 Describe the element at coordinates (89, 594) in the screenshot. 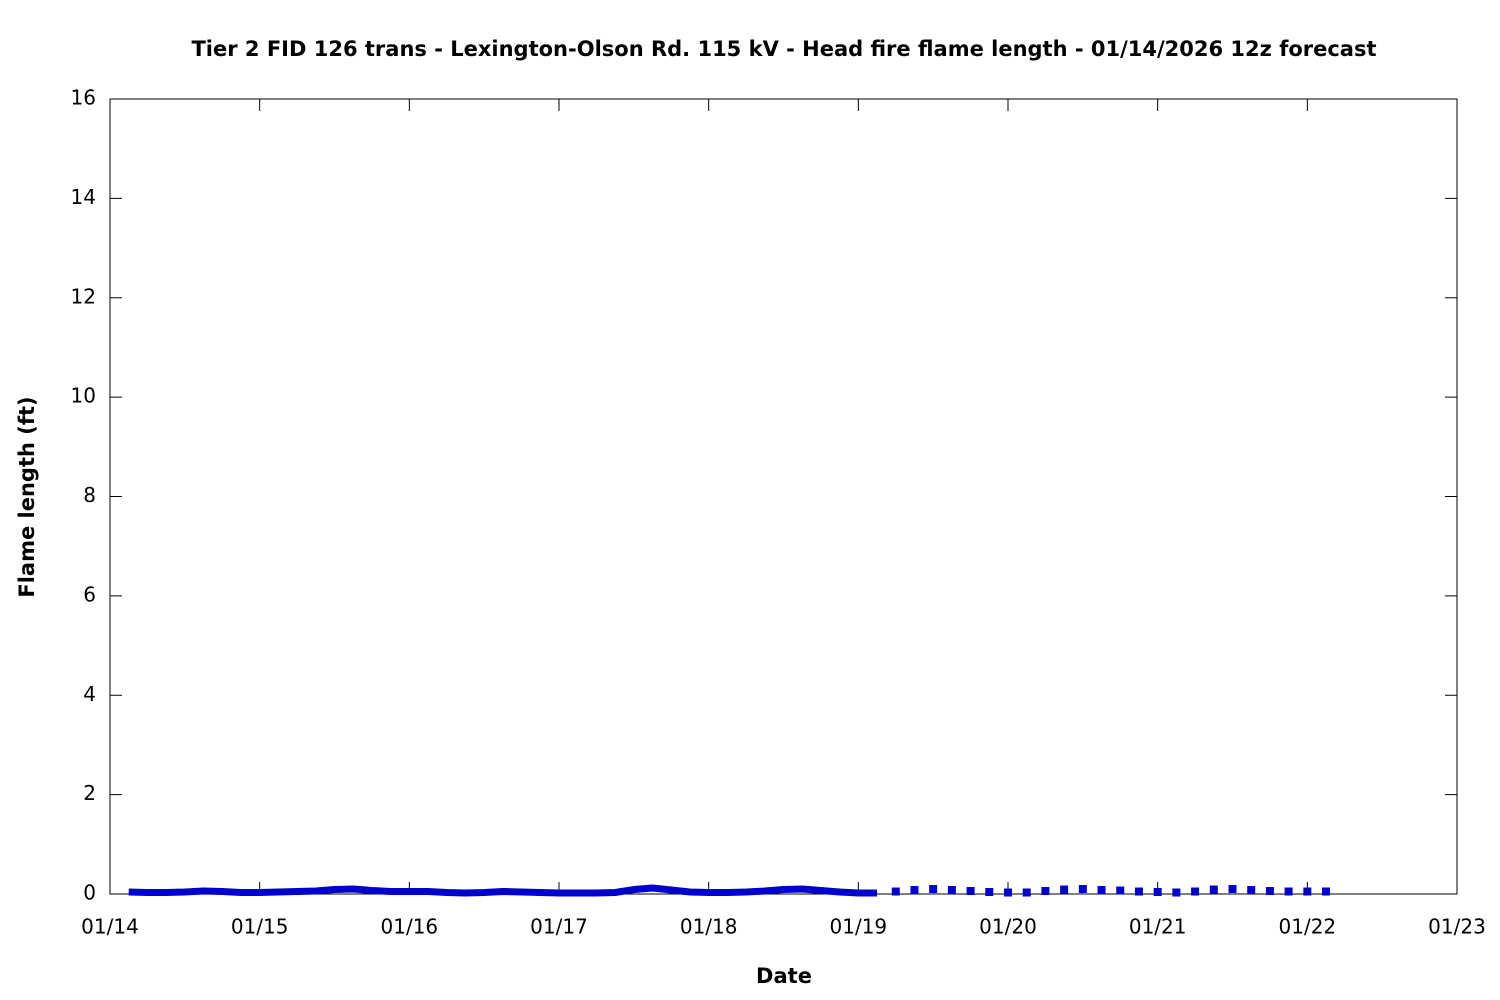

I see `y-tick-label: 6` at that location.